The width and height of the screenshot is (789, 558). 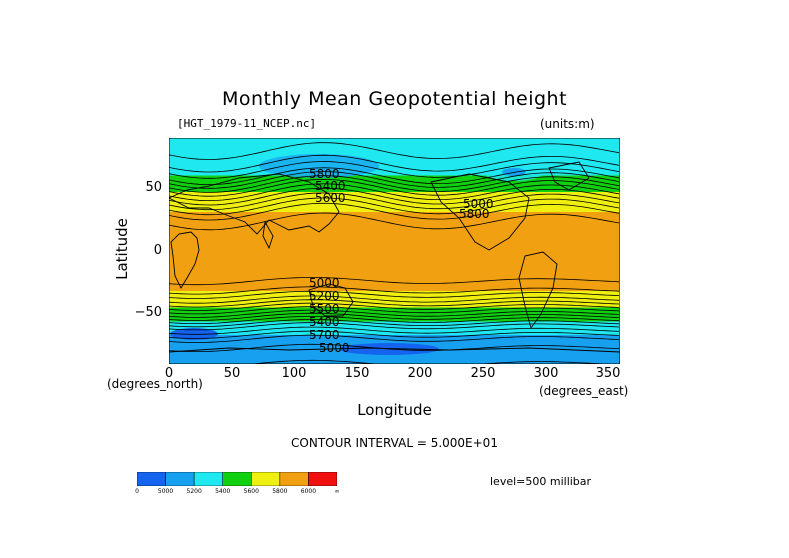 What do you see at coordinates (330, 198) in the screenshot?
I see `contour-label: 5600` at bounding box center [330, 198].